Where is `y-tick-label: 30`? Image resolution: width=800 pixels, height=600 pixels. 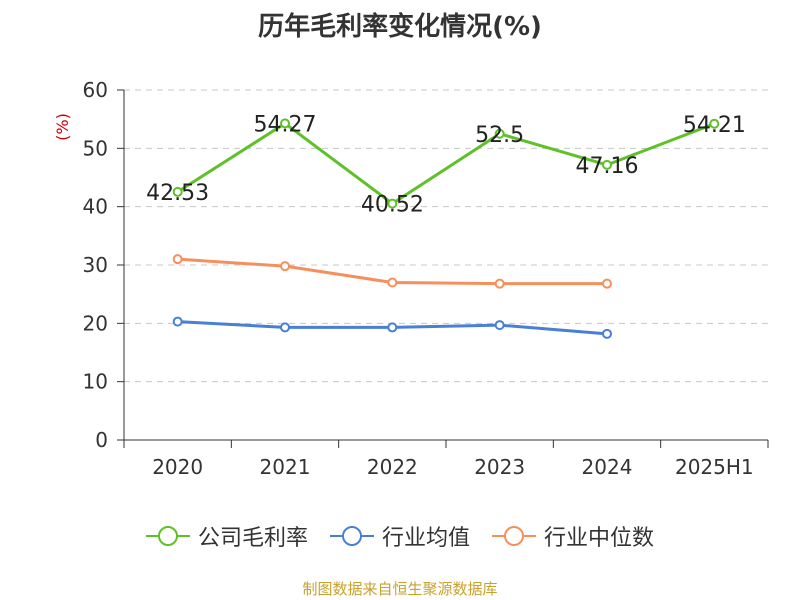
y-tick-label: 30 is located at coordinates (95, 265).